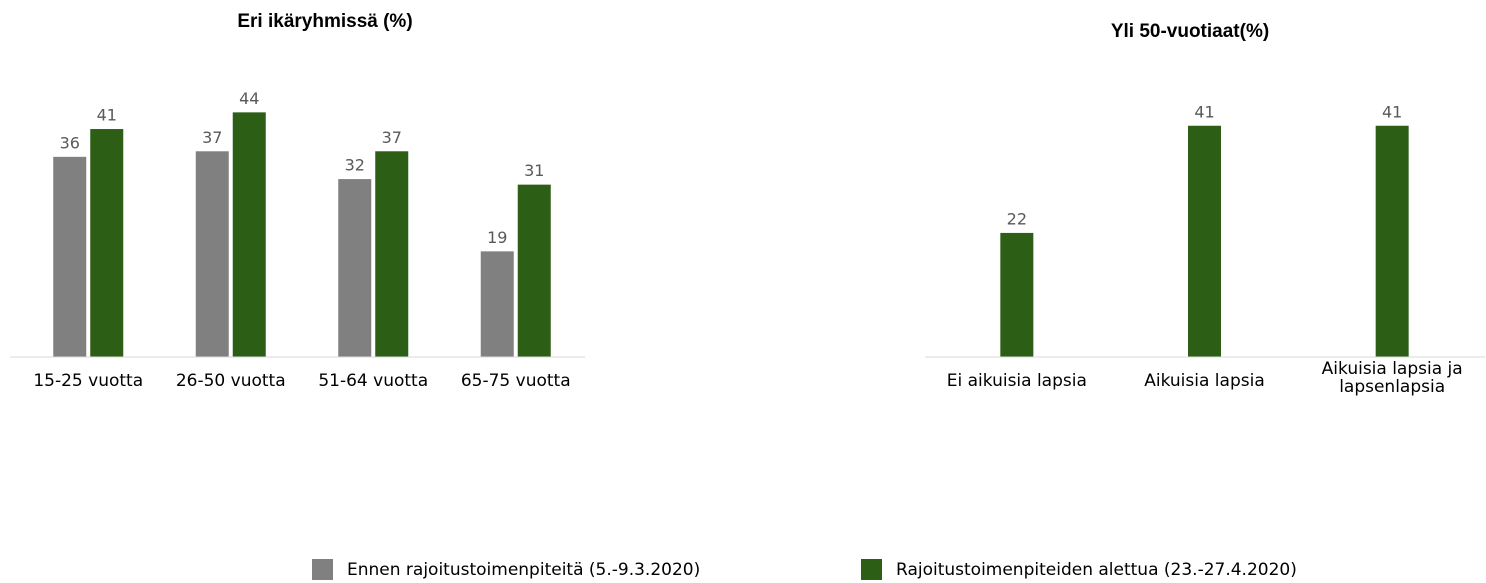 Image resolution: width=1486 pixels, height=583 pixels. I want to click on x-tick-label: Ei aikuisia lapsia, so click(1017, 381).